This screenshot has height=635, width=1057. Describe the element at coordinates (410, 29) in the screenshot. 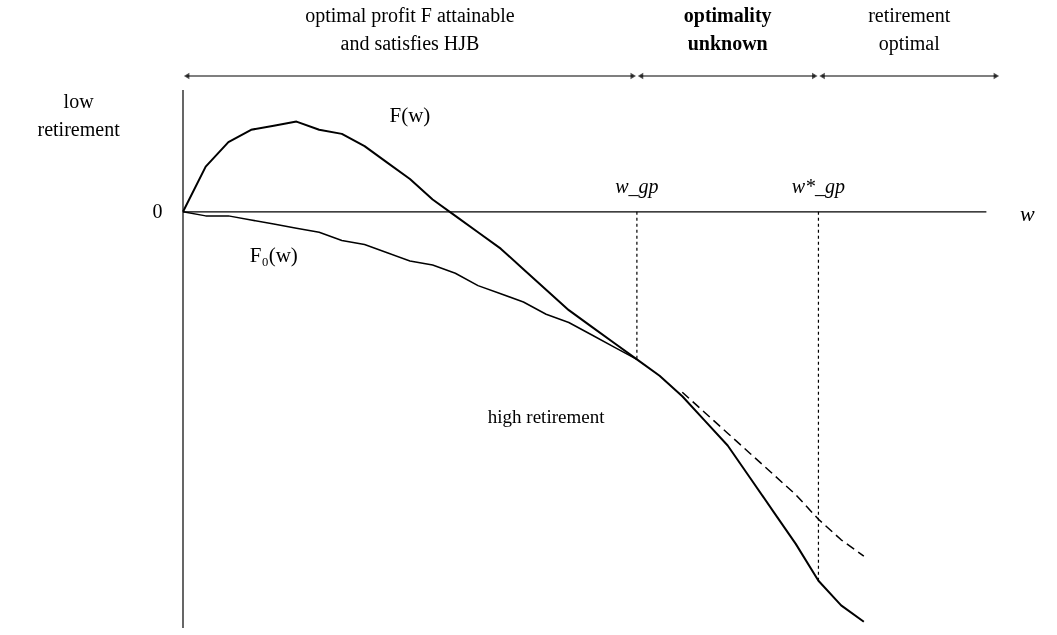

I see `text: optimal profit F attainable and satisfies HJB` at that location.